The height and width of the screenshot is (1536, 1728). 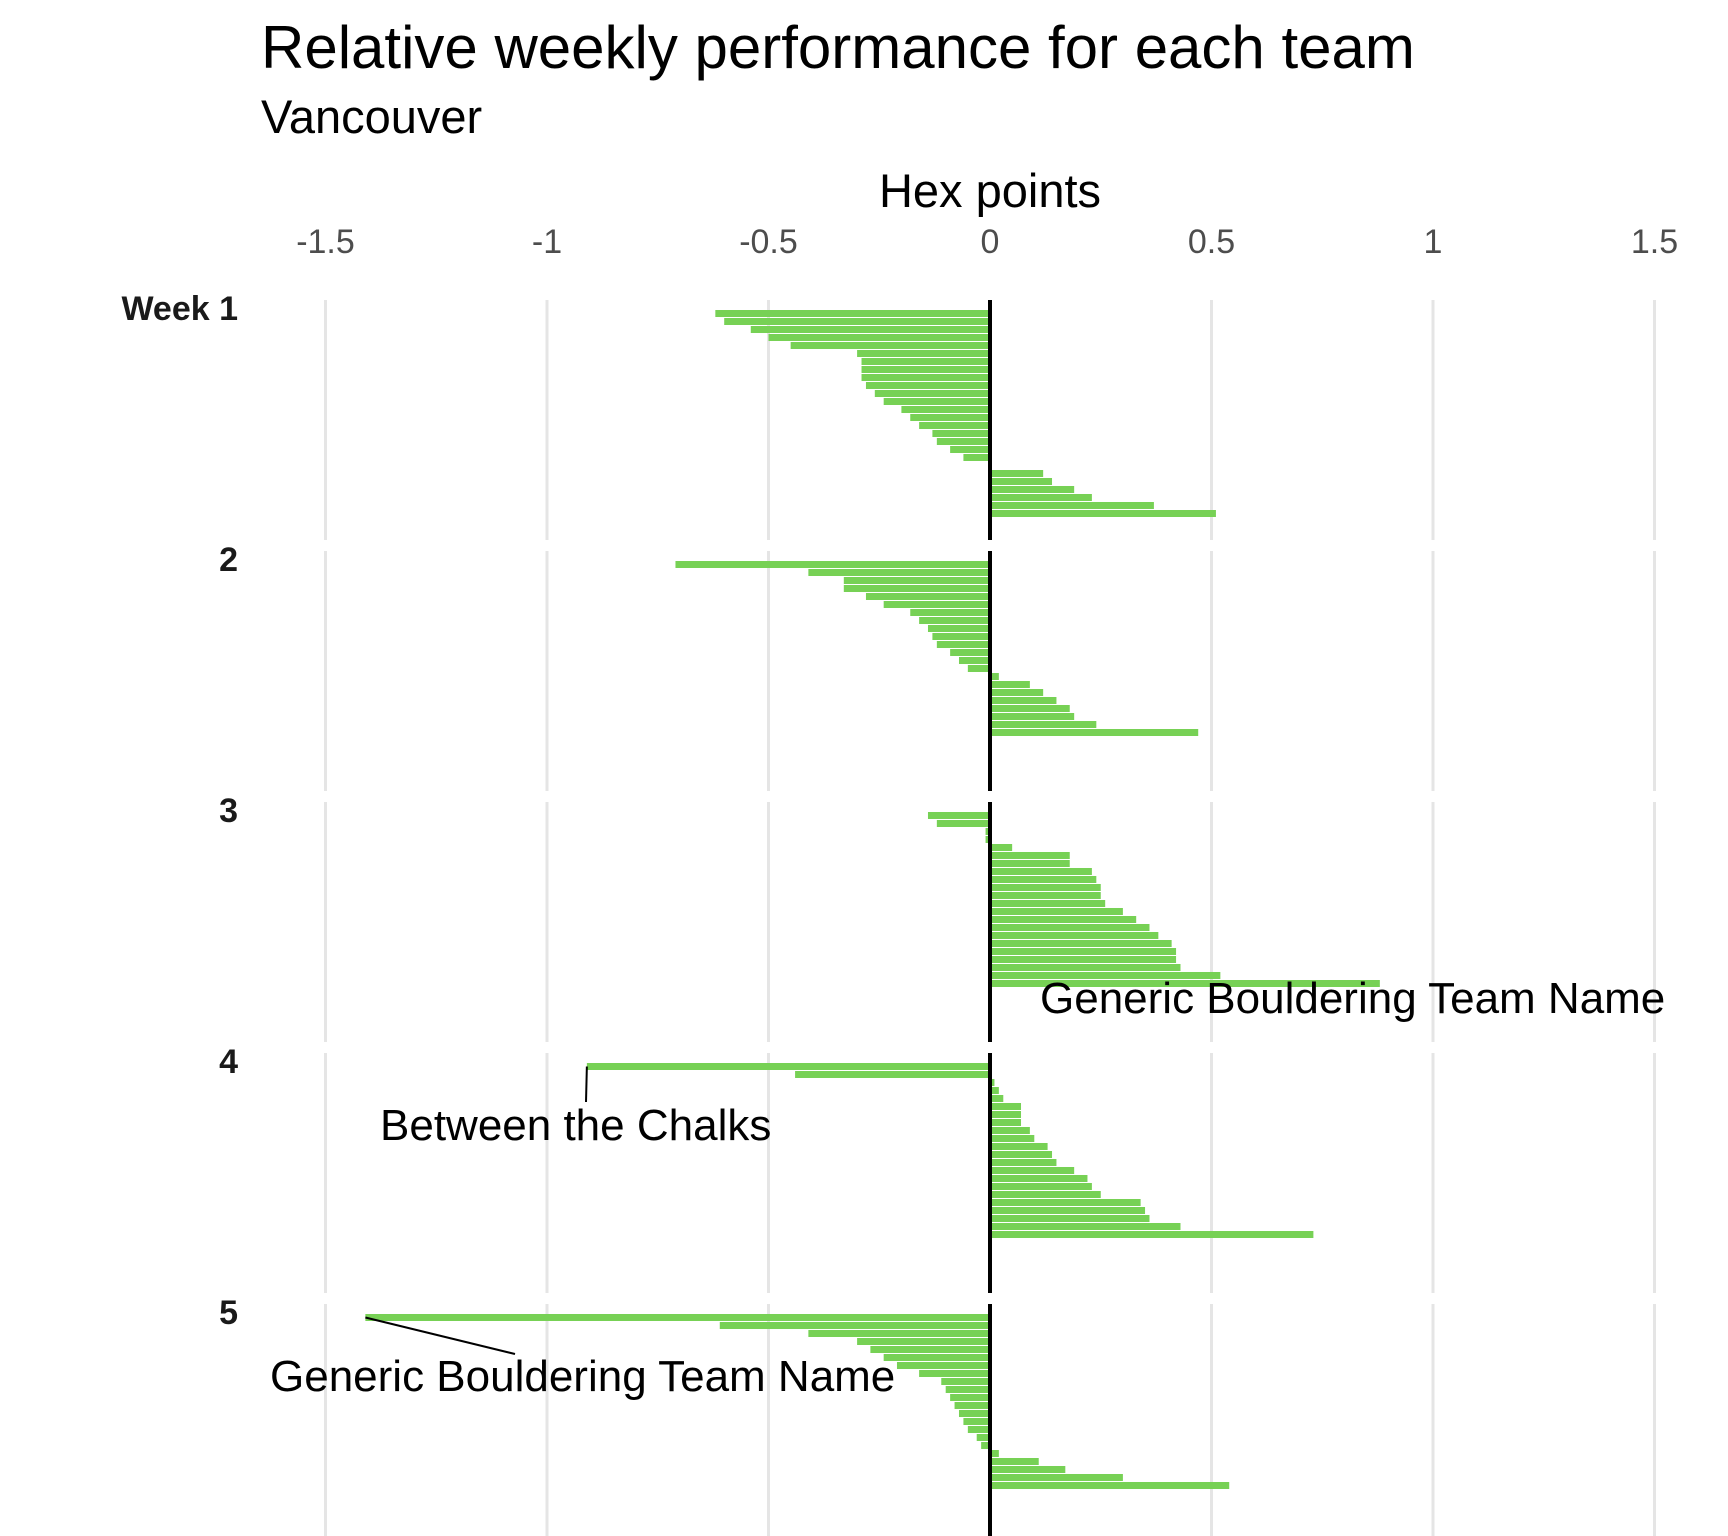 What do you see at coordinates (888, 415) in the screenshot?
I see `facet-panel: Week 1` at bounding box center [888, 415].